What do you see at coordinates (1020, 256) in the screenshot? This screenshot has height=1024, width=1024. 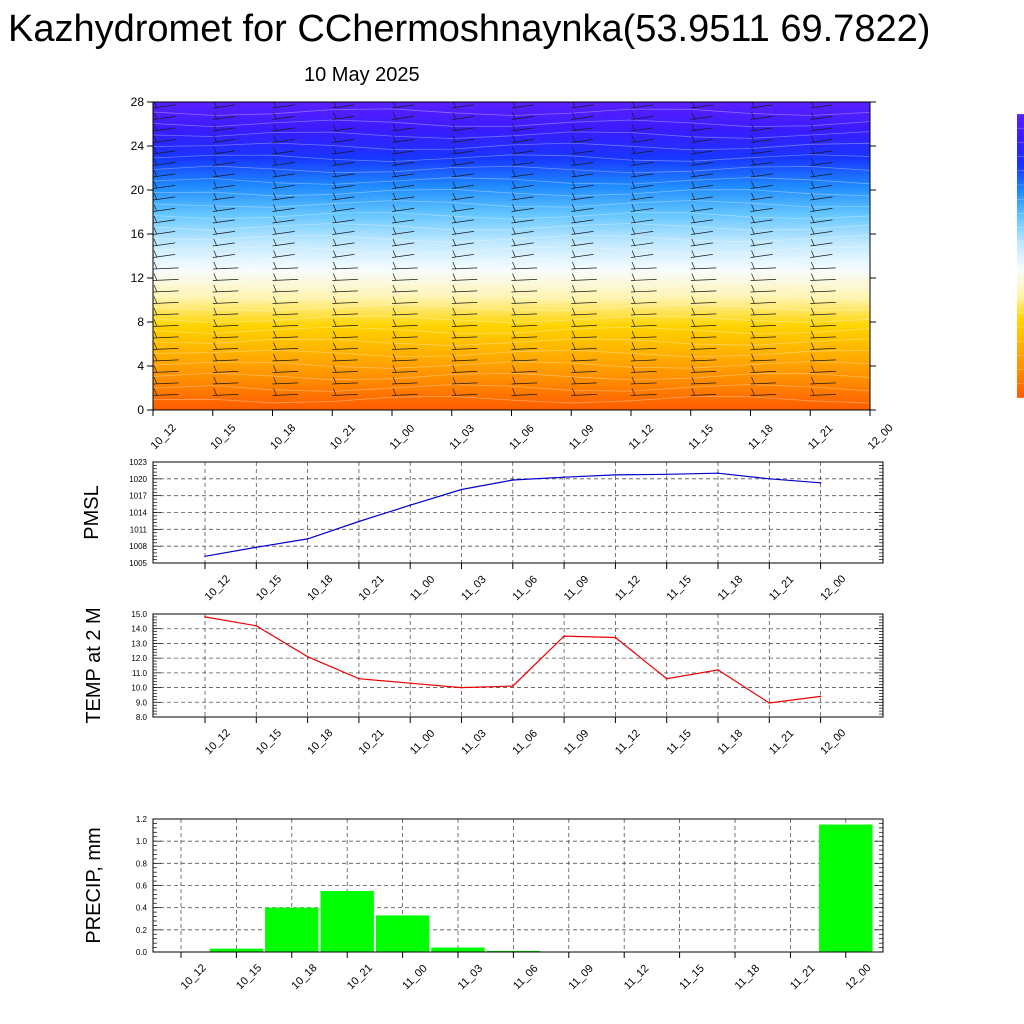 I see `colorbar` at bounding box center [1020, 256].